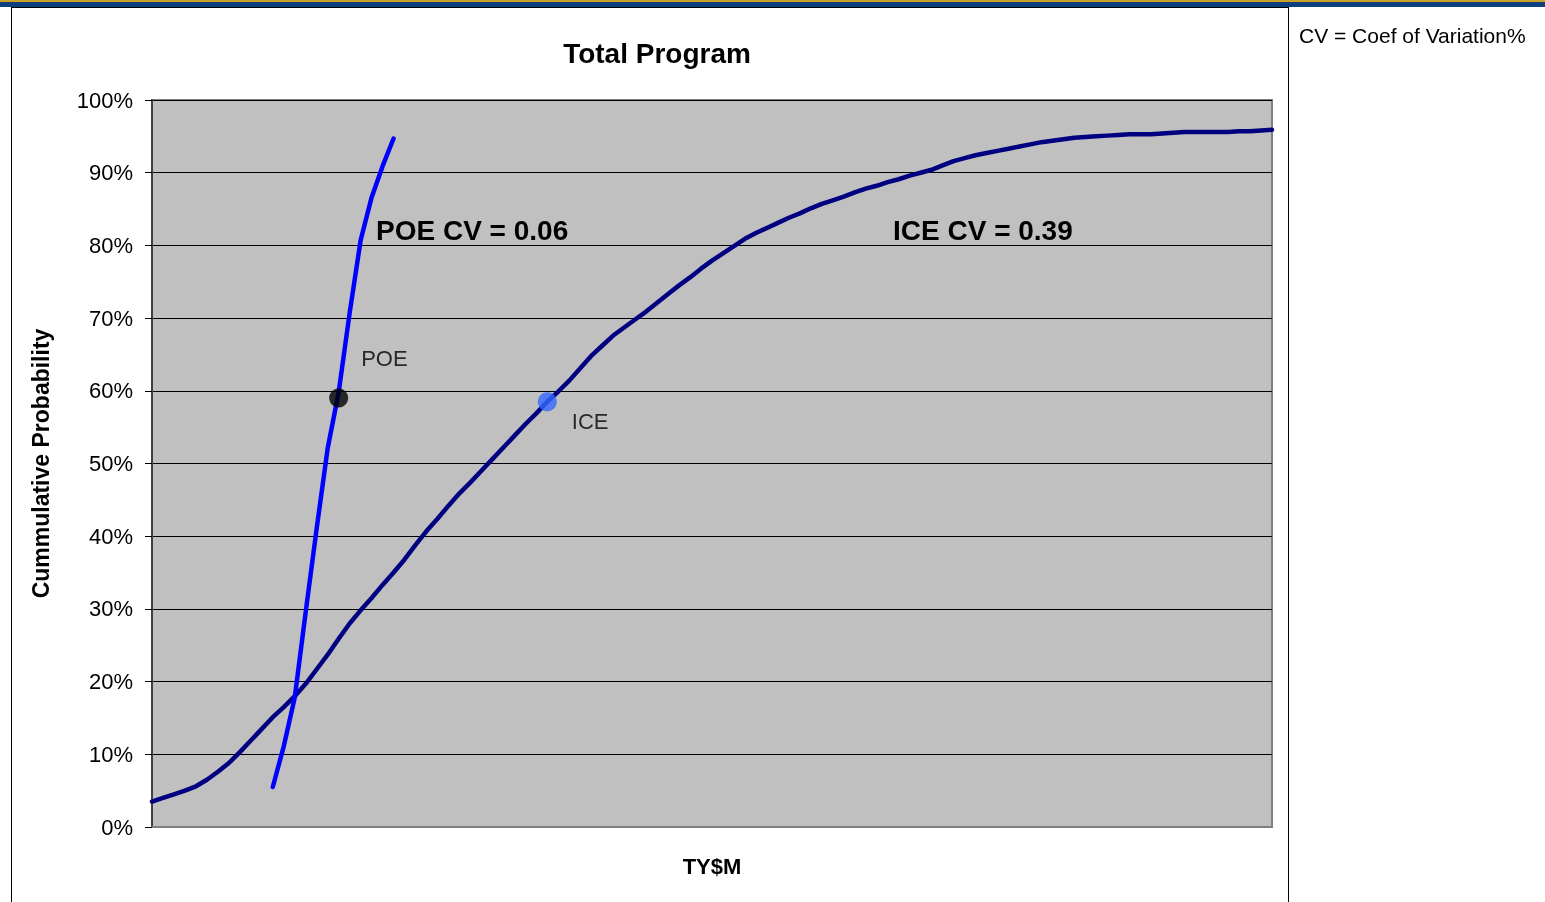 This screenshot has height=902, width=1545. I want to click on chart-title: Total Program, so click(657, 53).